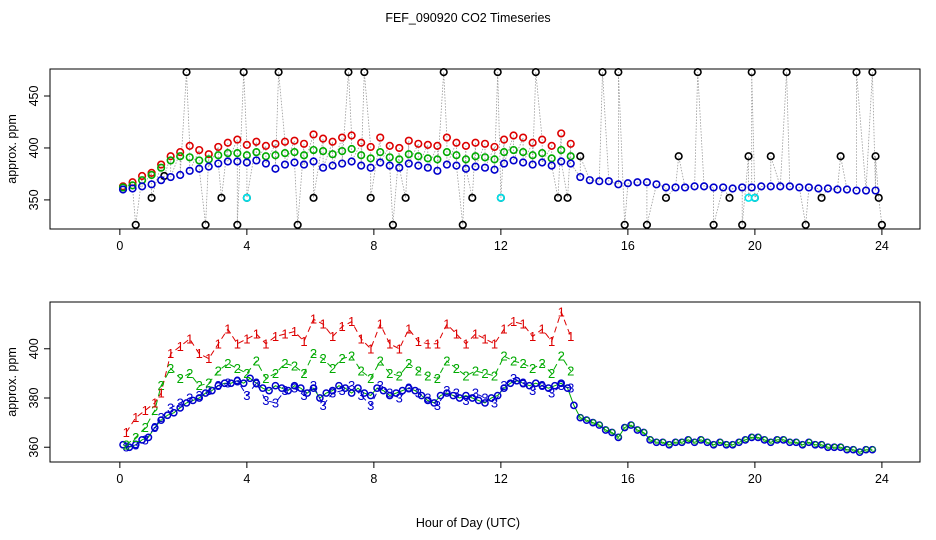 The image size is (936, 540). What do you see at coordinates (882, 246) in the screenshot?
I see `top-x-tick-label: 24` at bounding box center [882, 246].